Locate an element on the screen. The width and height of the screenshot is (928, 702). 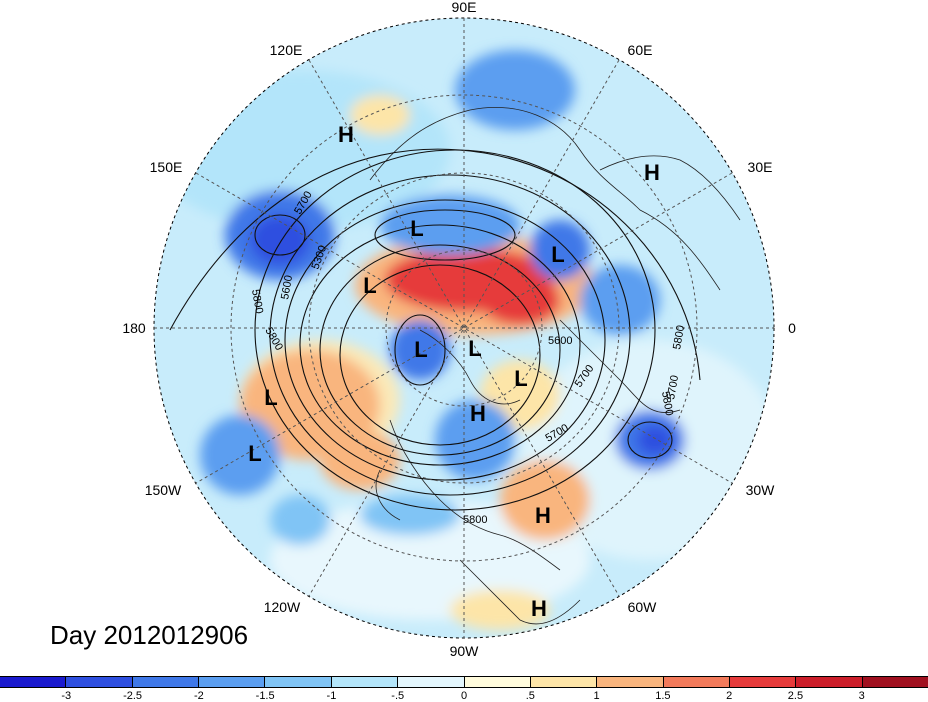
colorbar-tick-label: 1.5 is located at coordinates (663, 696).